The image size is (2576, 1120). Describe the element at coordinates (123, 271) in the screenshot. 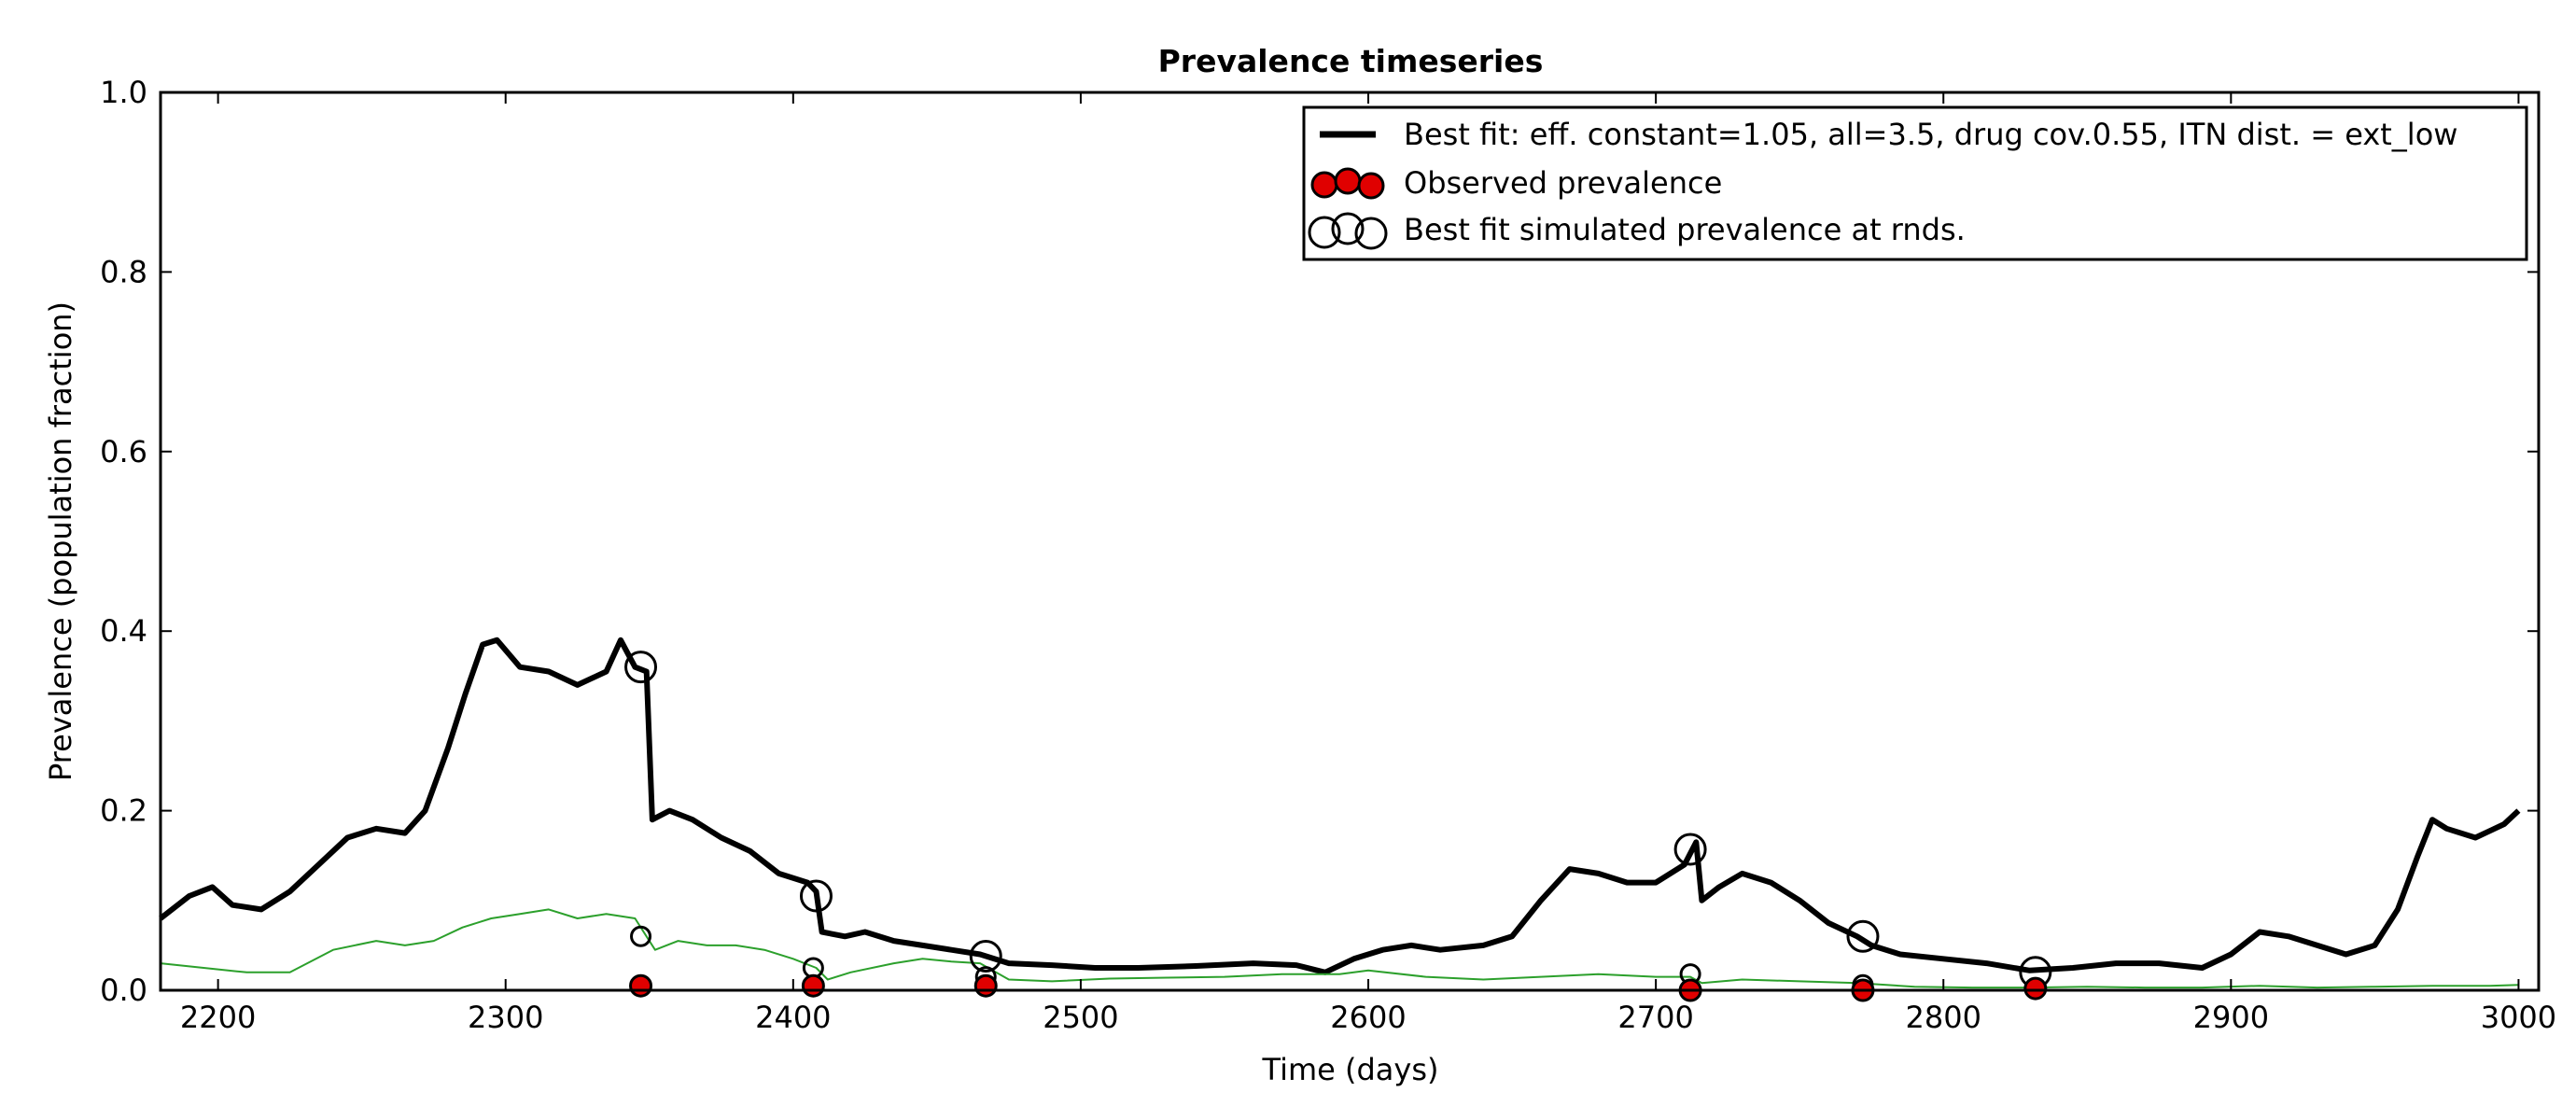

I see `y-tick-label: 0.8` at that location.